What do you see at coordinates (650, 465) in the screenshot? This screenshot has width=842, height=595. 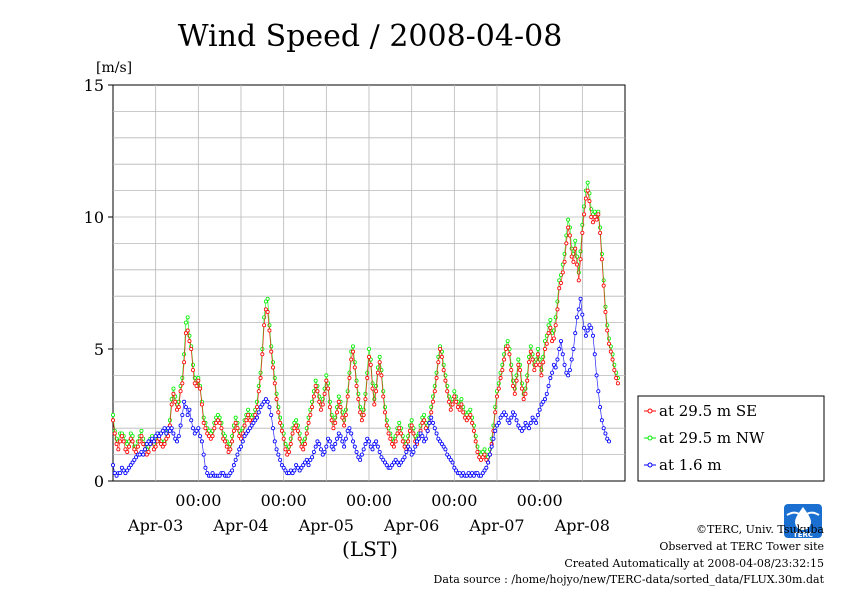 I see `legend-marker` at bounding box center [650, 465].